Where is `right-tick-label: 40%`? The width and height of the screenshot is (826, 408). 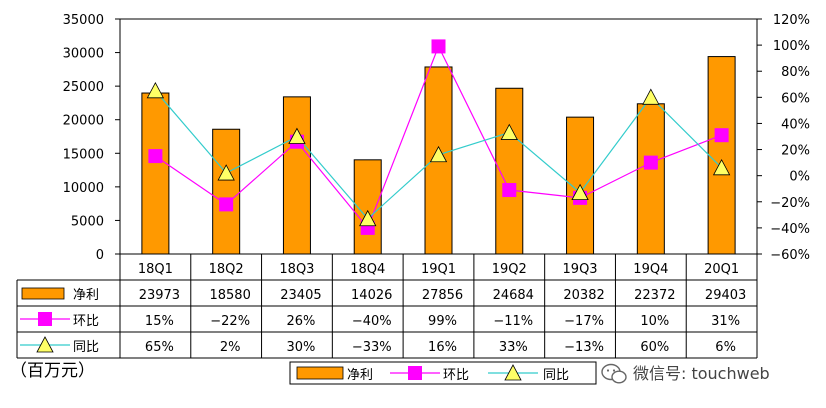 right-tick-label: 40% is located at coordinates (795, 124).